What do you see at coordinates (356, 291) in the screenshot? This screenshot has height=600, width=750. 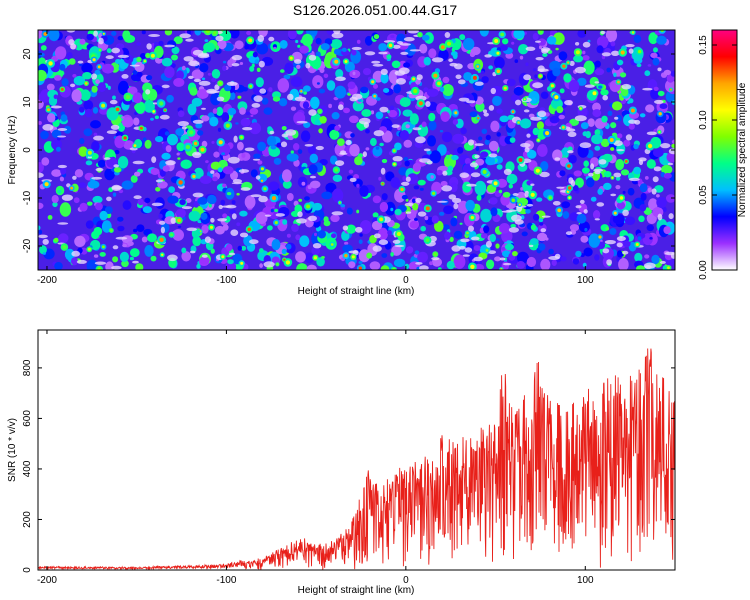 I see `spectrogram-x-label: Height of straight line (km)` at bounding box center [356, 291].